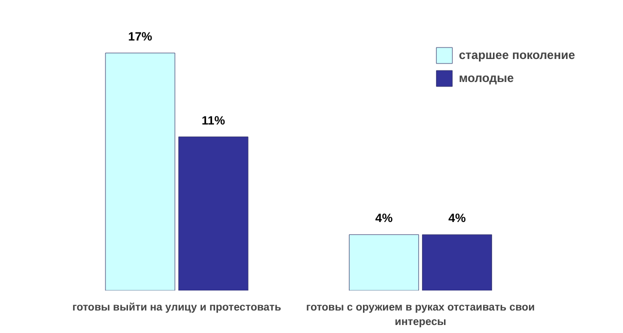  Describe the element at coordinates (214, 120) in the screenshot. I see `data-label: 11%` at that location.